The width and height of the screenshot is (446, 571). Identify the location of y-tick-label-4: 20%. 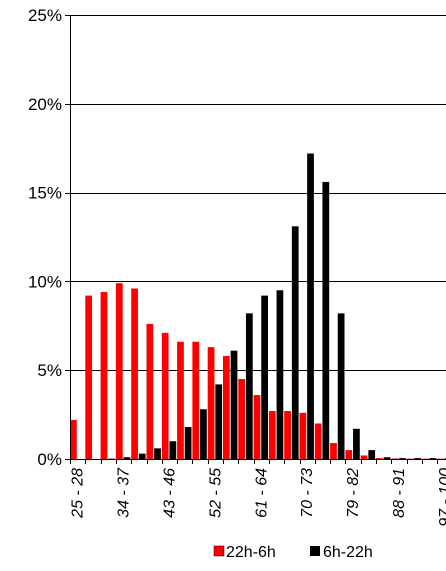
(45, 104).